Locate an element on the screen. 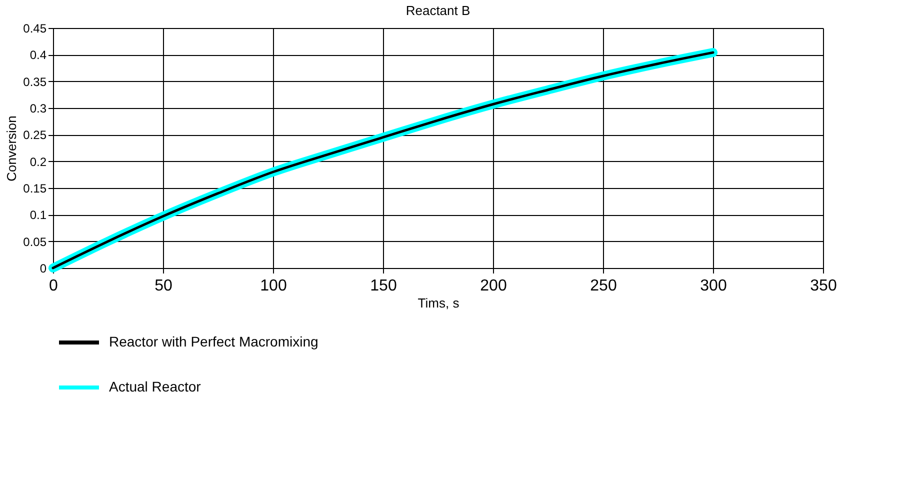  x-tick-label: 50 is located at coordinates (163, 286).